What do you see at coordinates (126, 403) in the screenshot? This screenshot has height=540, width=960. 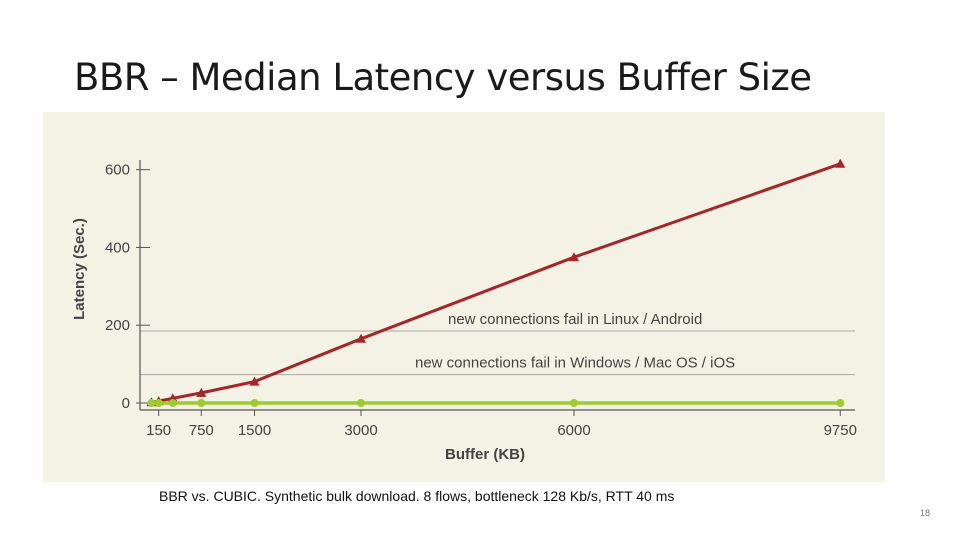 I see `y-tick-label: 0` at bounding box center [126, 403].